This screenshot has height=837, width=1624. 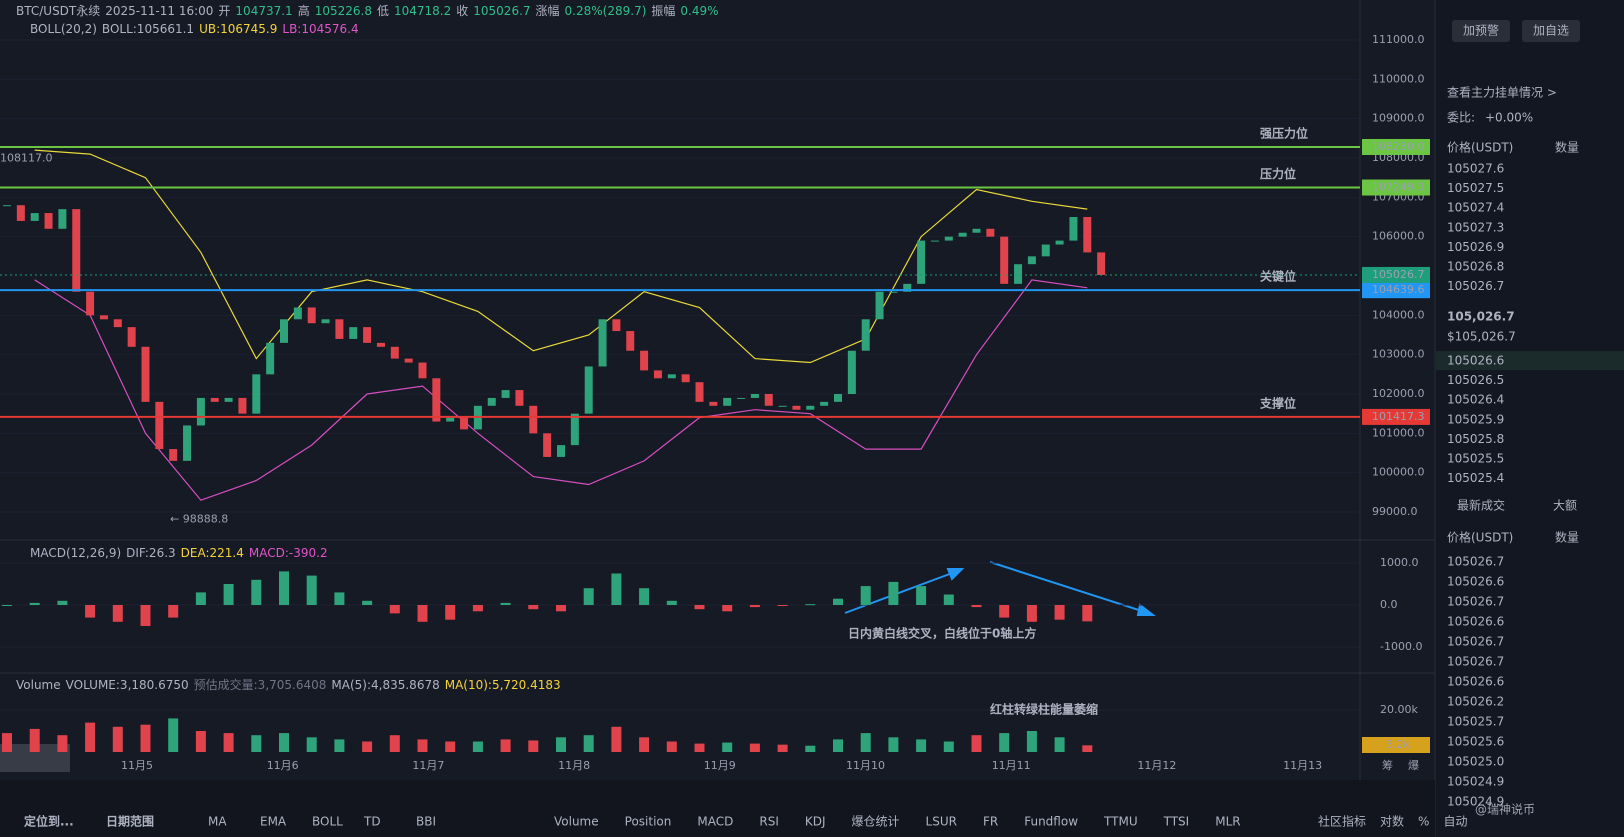 What do you see at coordinates (1565, 506) in the screenshot?
I see `trade-tab: 大额` at bounding box center [1565, 506].